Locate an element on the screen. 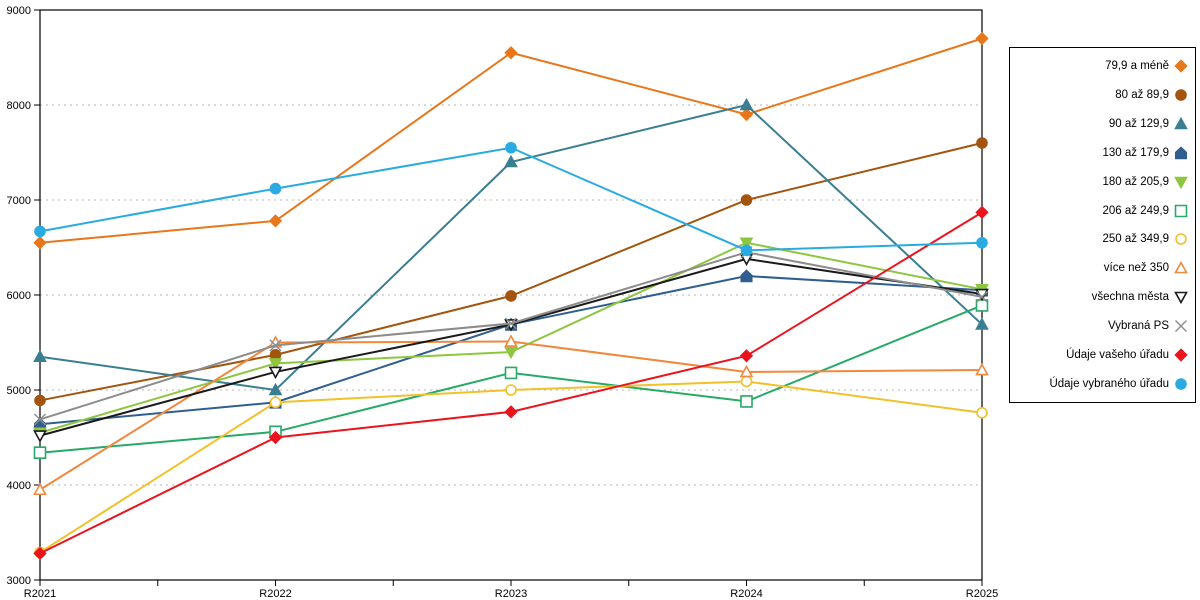 Image resolution: width=1200 pixels, height=600 pixels. y-tick-label: 7000 is located at coordinates (19, 201).